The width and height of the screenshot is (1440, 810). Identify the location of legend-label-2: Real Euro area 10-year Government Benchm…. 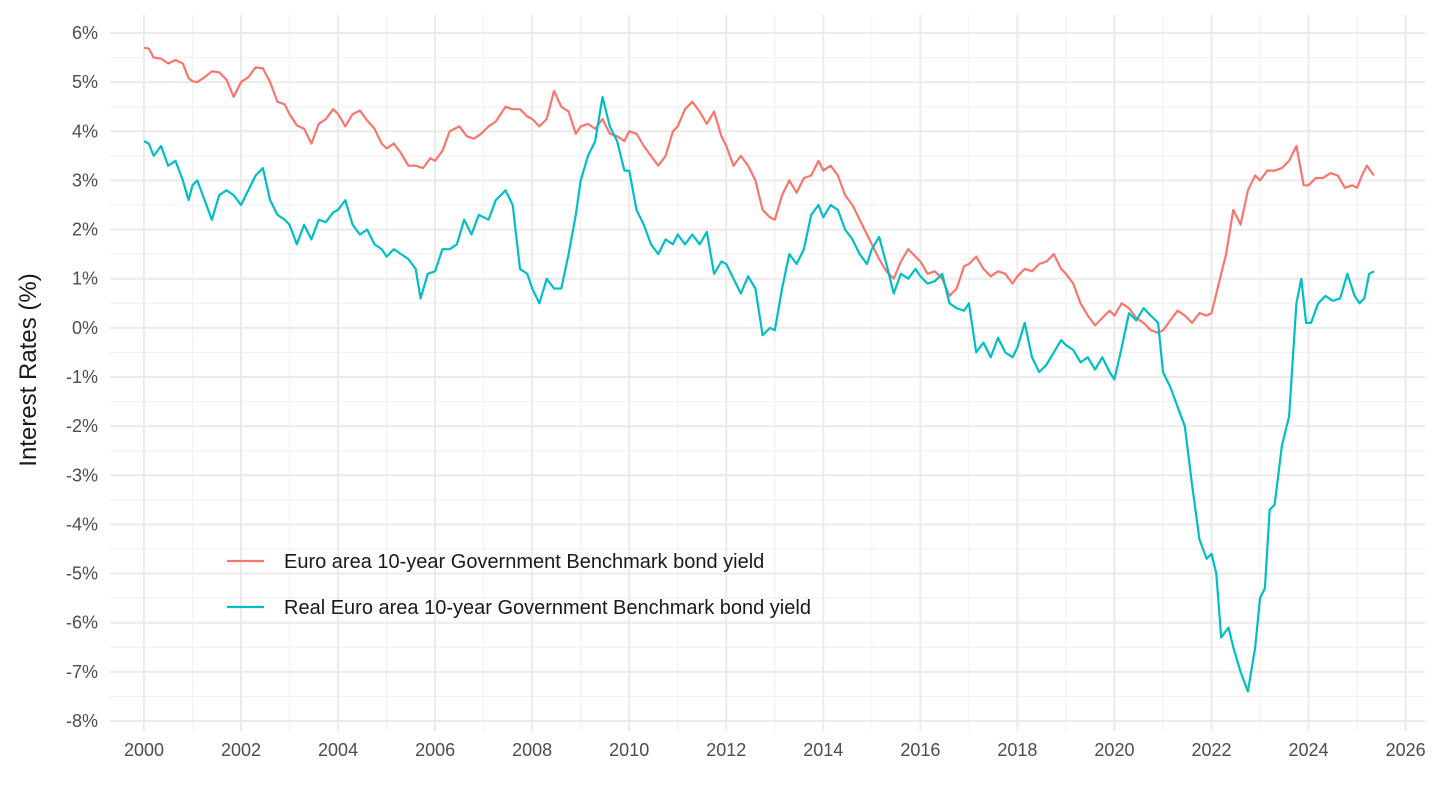
(547, 608).